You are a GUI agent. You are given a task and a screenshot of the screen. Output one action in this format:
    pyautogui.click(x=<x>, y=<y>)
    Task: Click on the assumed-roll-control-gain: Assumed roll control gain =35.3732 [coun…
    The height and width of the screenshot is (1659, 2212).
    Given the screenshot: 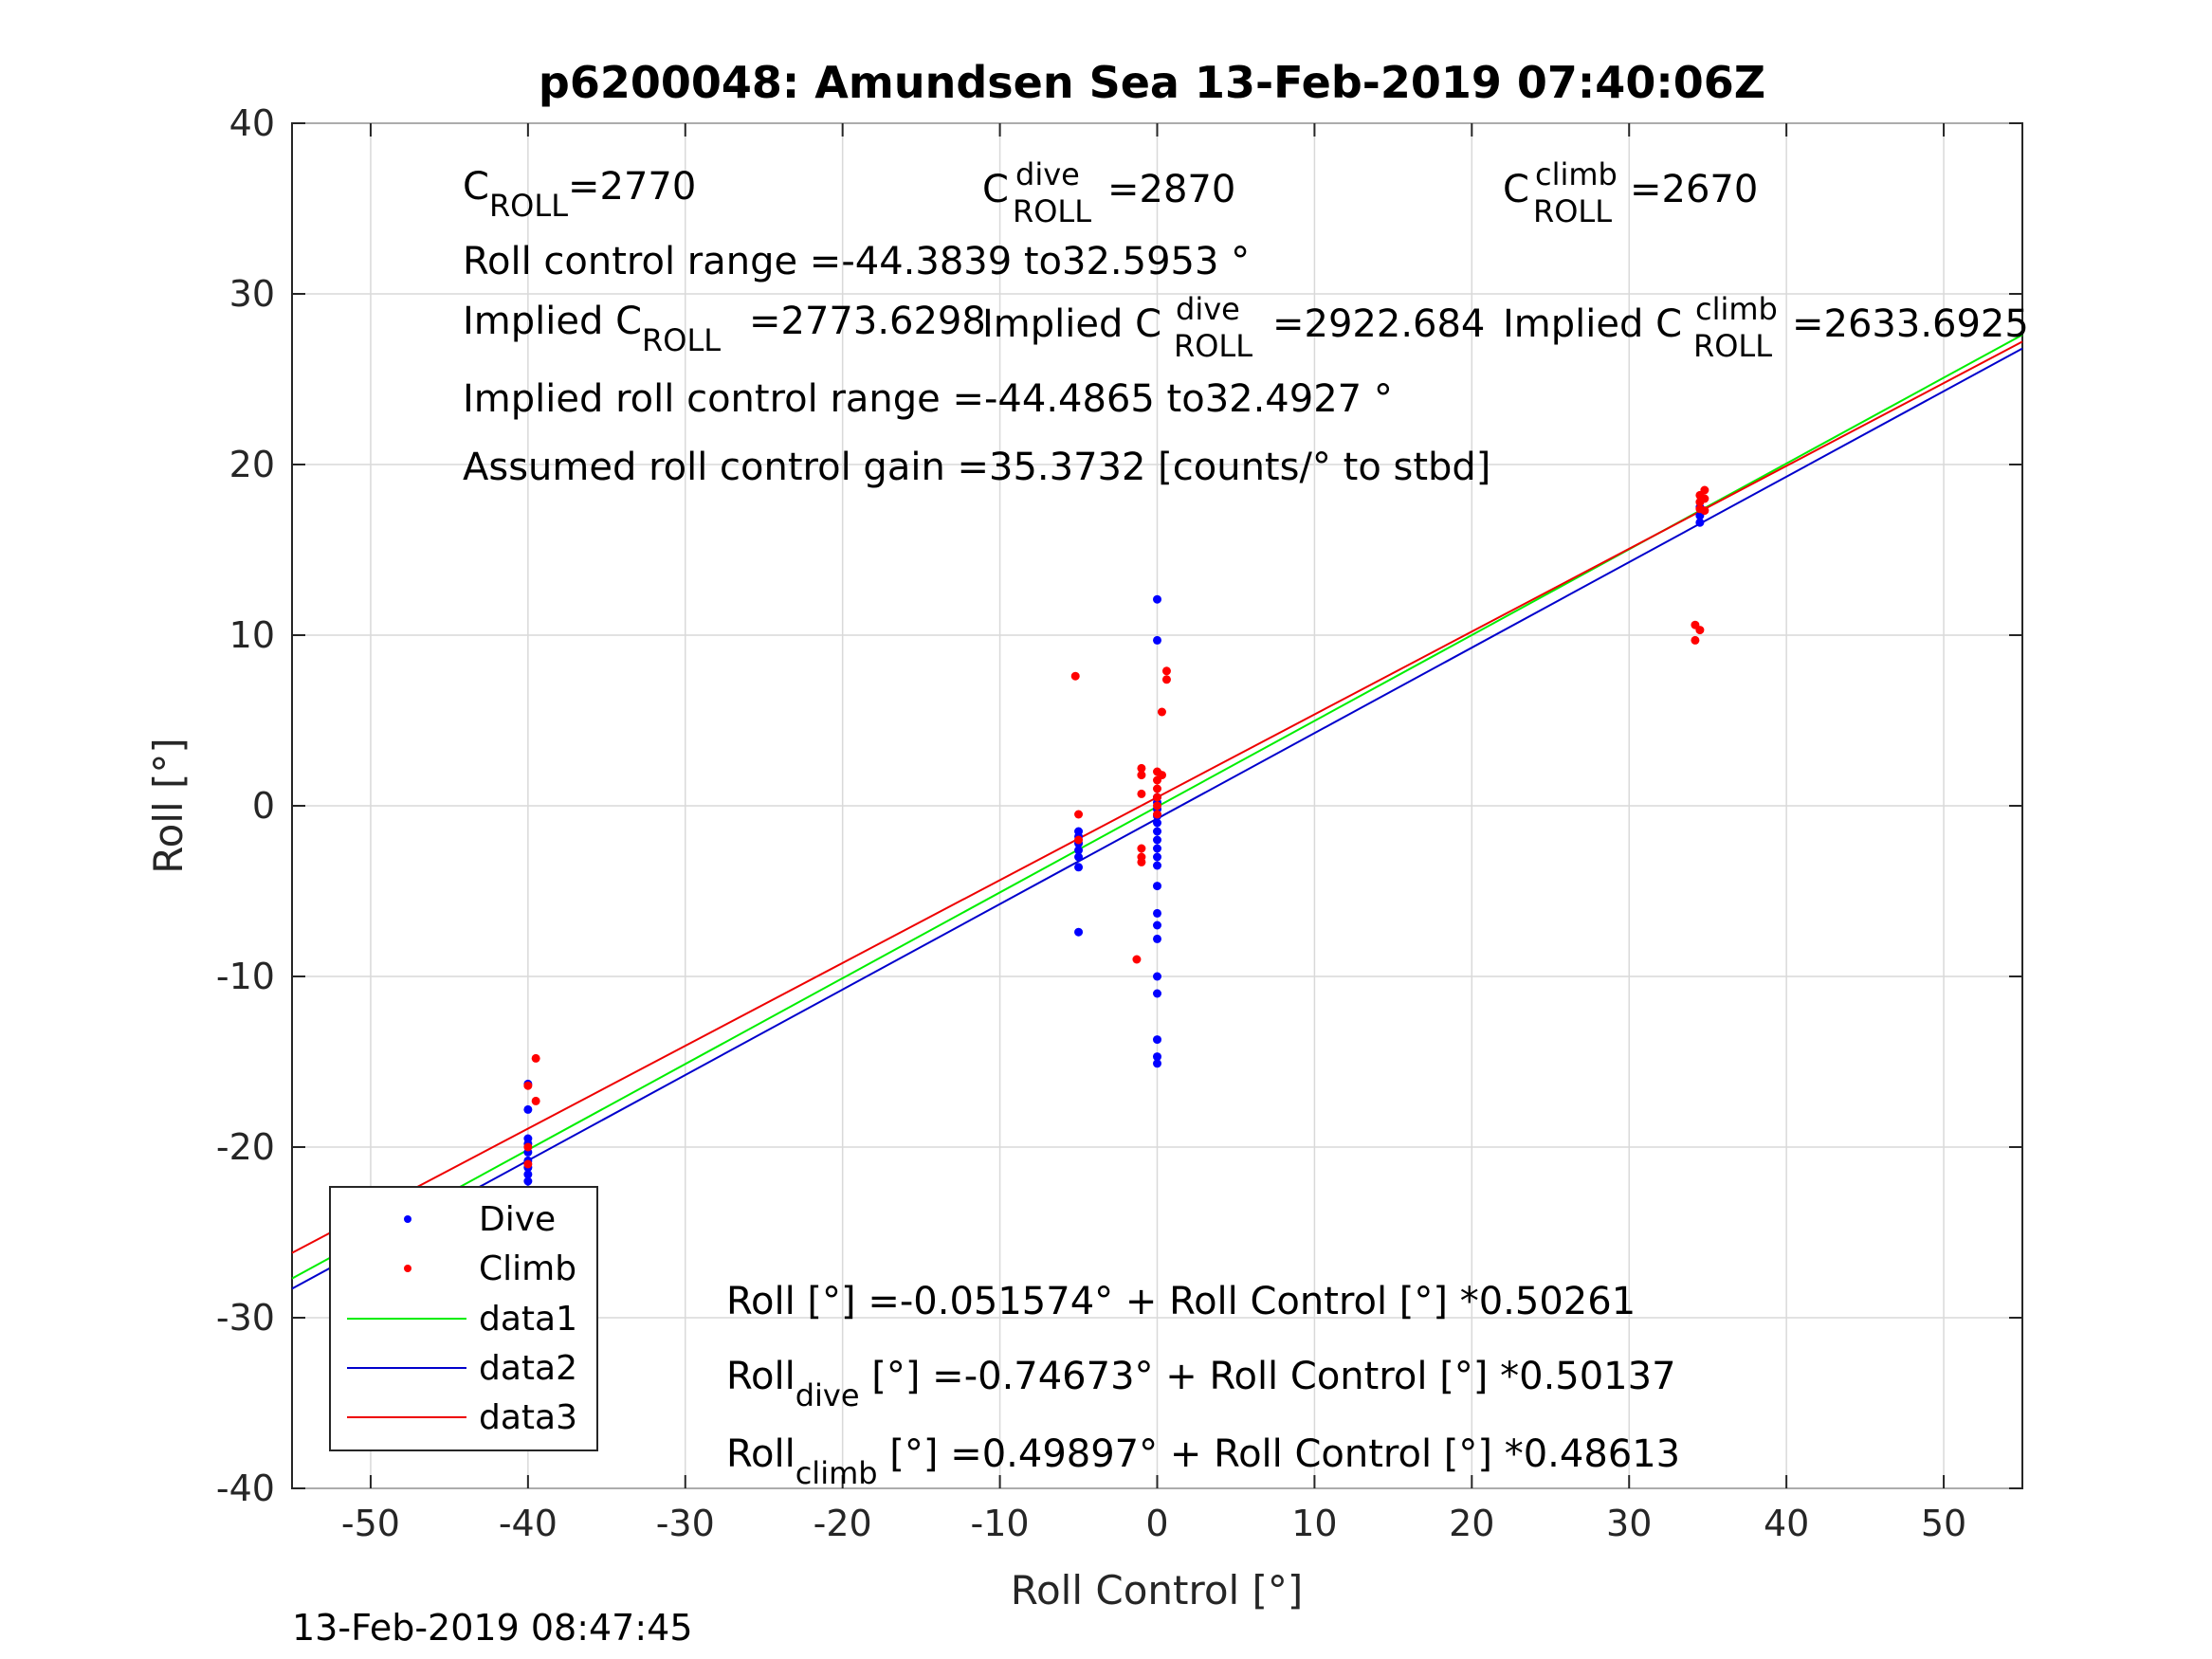 What is the action you would take?
    pyautogui.click(x=976, y=467)
    